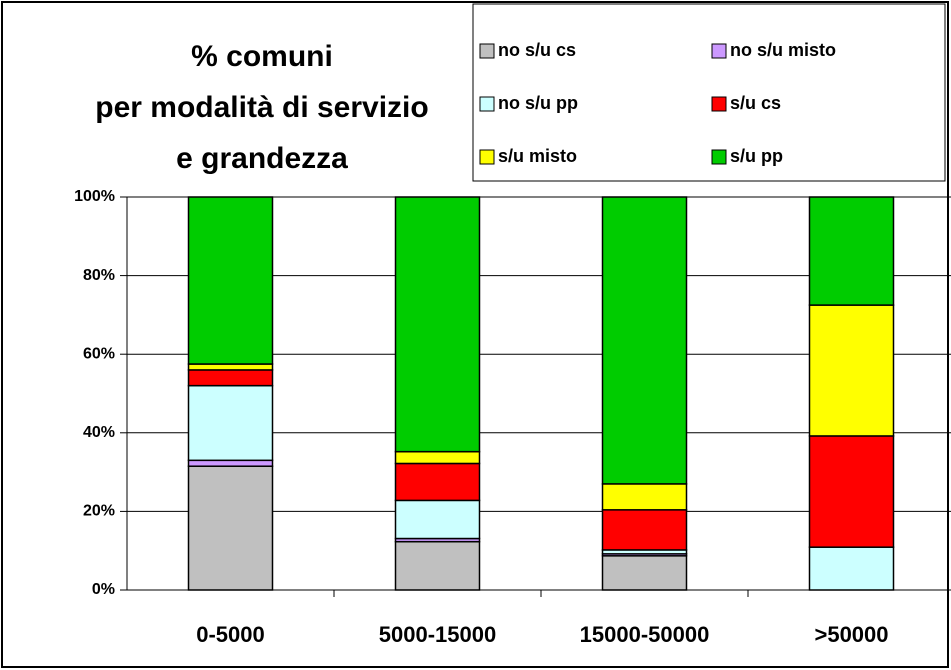 The height and width of the screenshot is (670, 951). I want to click on legend-label: no s/u cs, so click(537, 50).